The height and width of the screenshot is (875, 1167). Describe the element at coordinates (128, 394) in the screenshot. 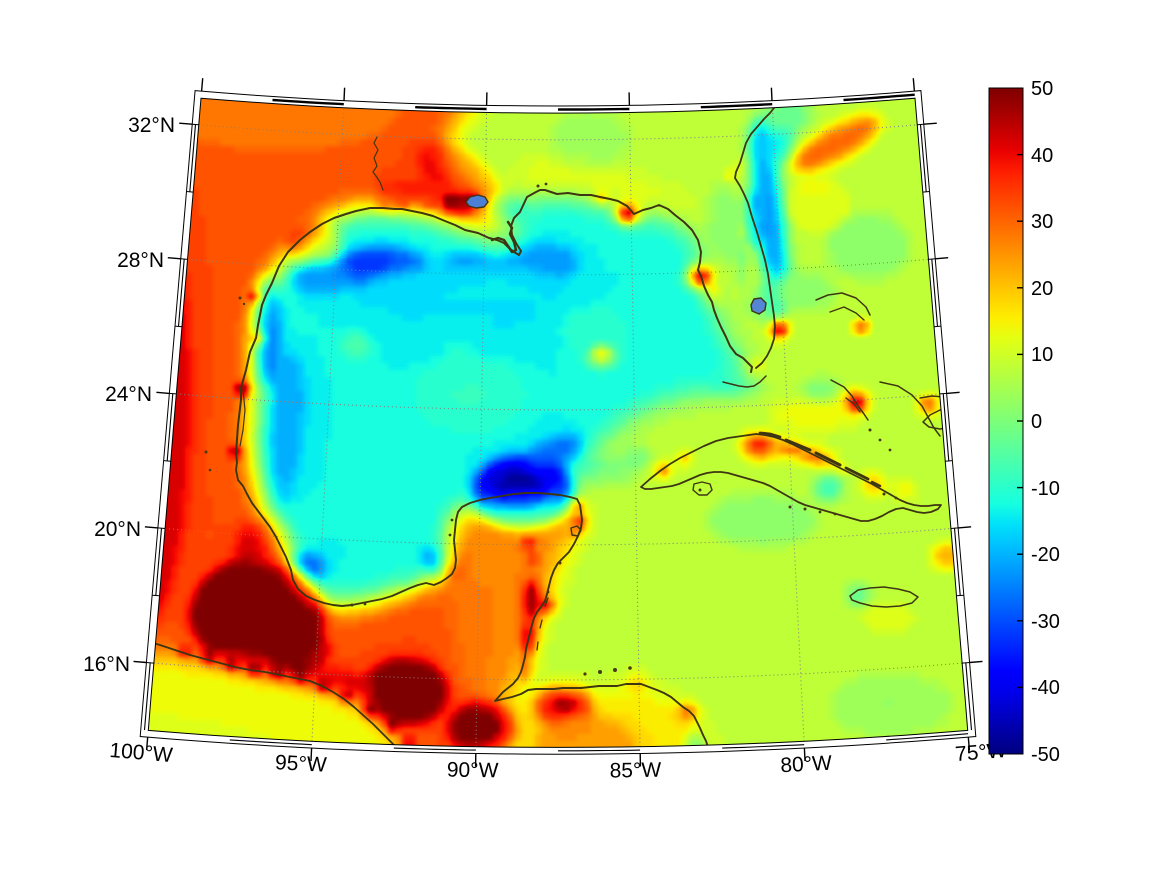

I see `svg-text: 24°N` at that location.